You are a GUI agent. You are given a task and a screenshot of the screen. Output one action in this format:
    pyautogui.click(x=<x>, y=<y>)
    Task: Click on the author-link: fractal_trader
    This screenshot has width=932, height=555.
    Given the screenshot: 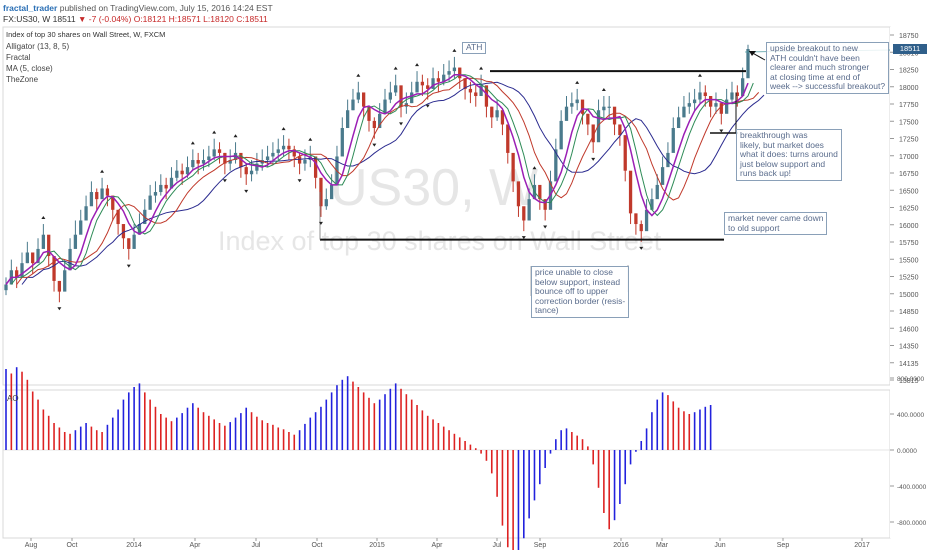 What is the action you would take?
    pyautogui.click(x=30, y=8)
    